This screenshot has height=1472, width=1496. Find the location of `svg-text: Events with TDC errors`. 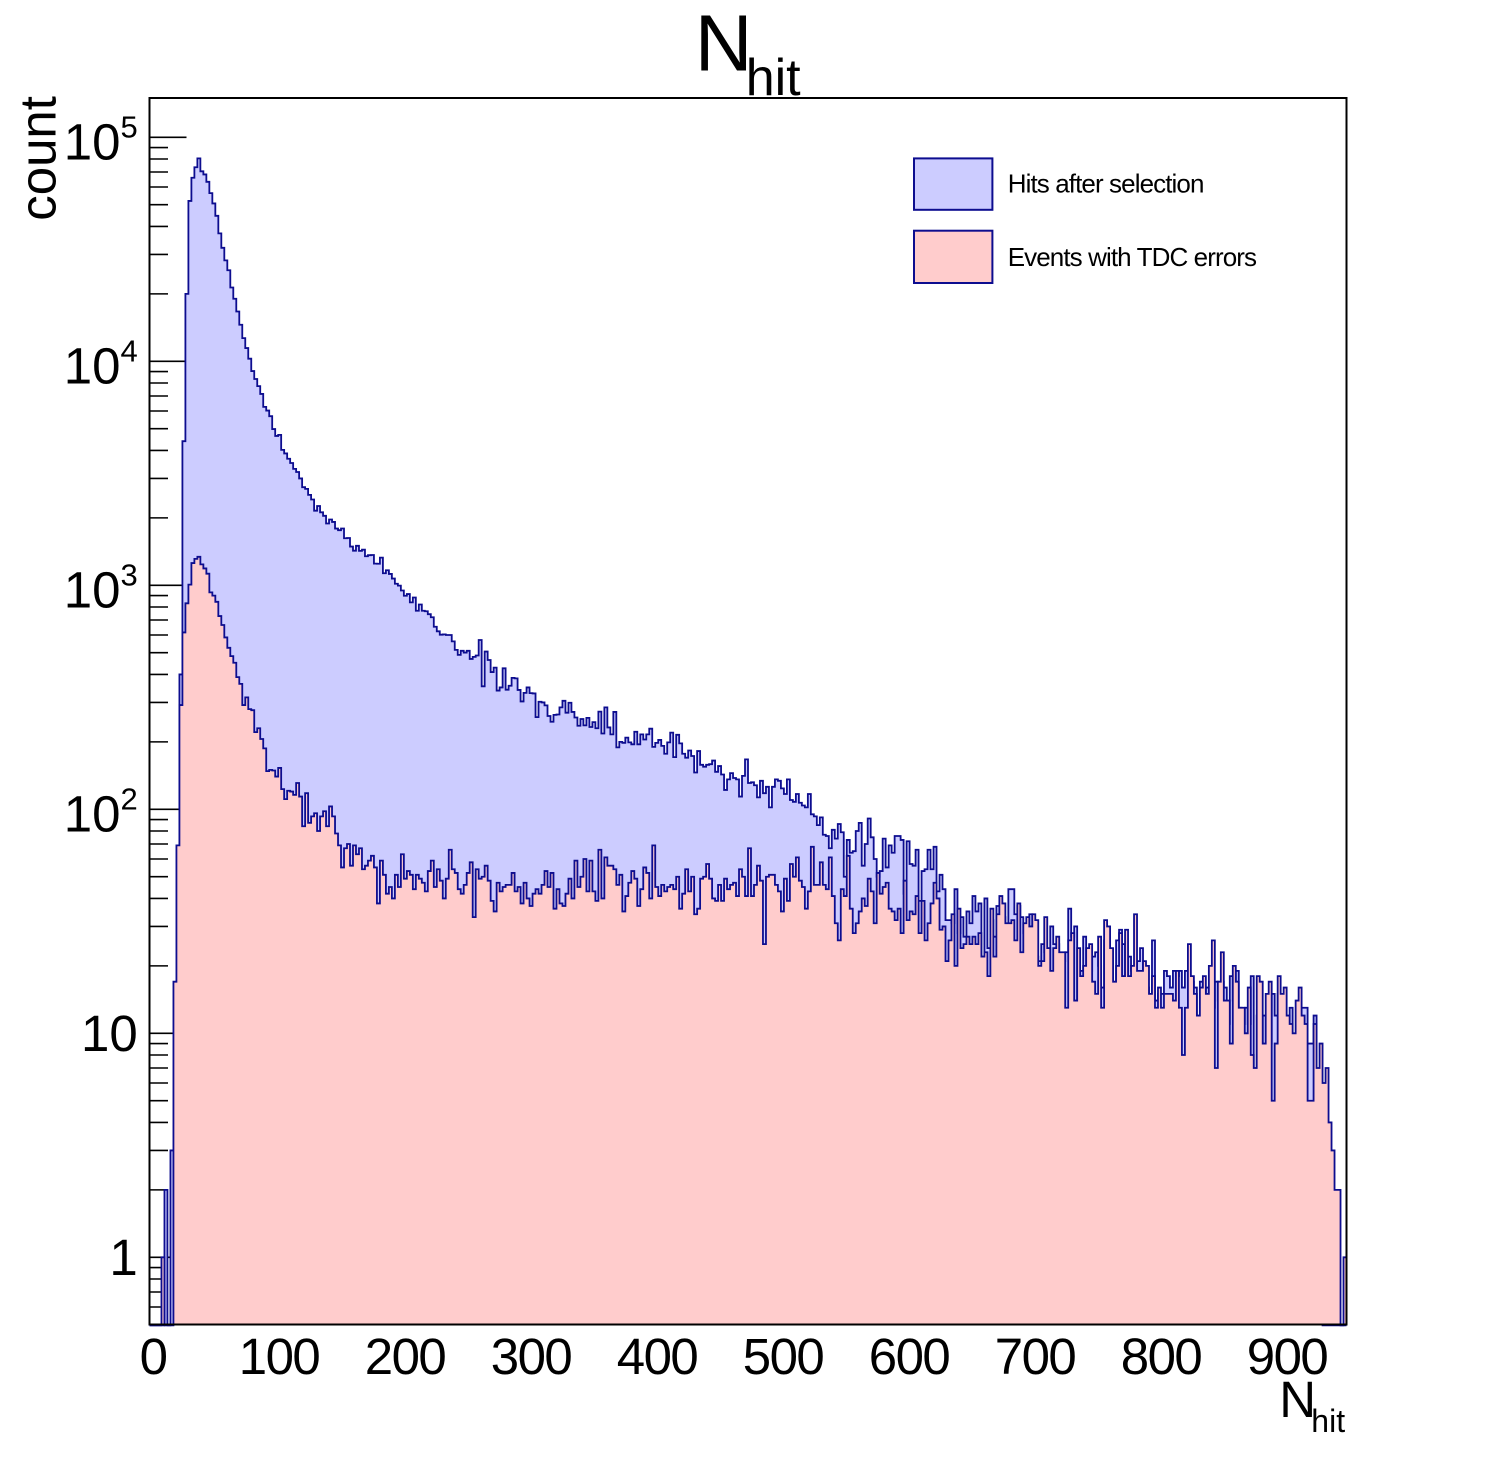

svg-text: Events with TDC errors is located at coordinates (1132, 257).